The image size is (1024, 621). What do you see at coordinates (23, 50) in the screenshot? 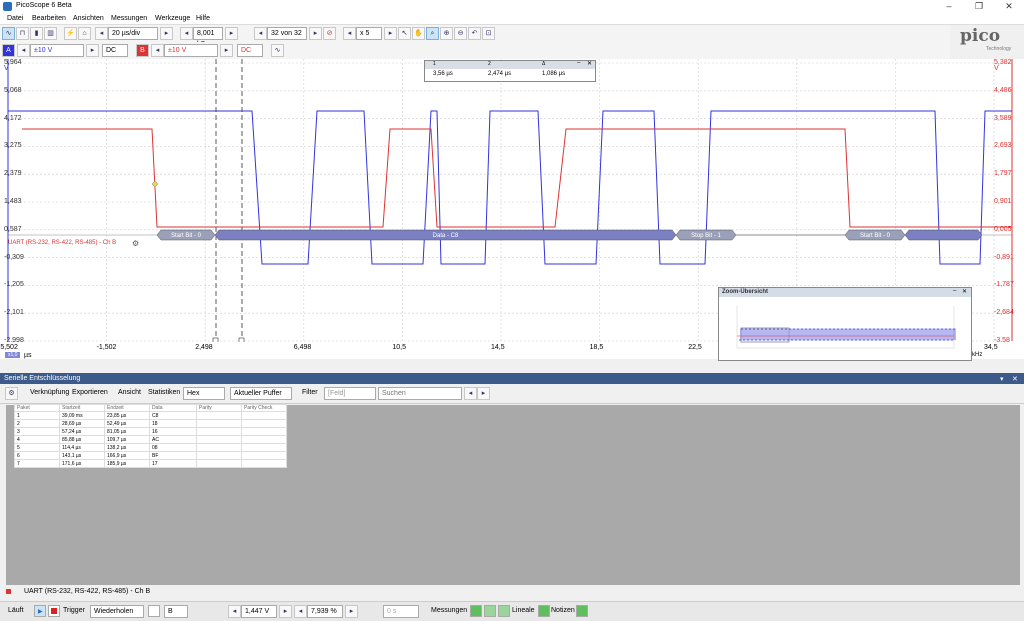
I see `chA-range-prev: ◂` at bounding box center [23, 50].